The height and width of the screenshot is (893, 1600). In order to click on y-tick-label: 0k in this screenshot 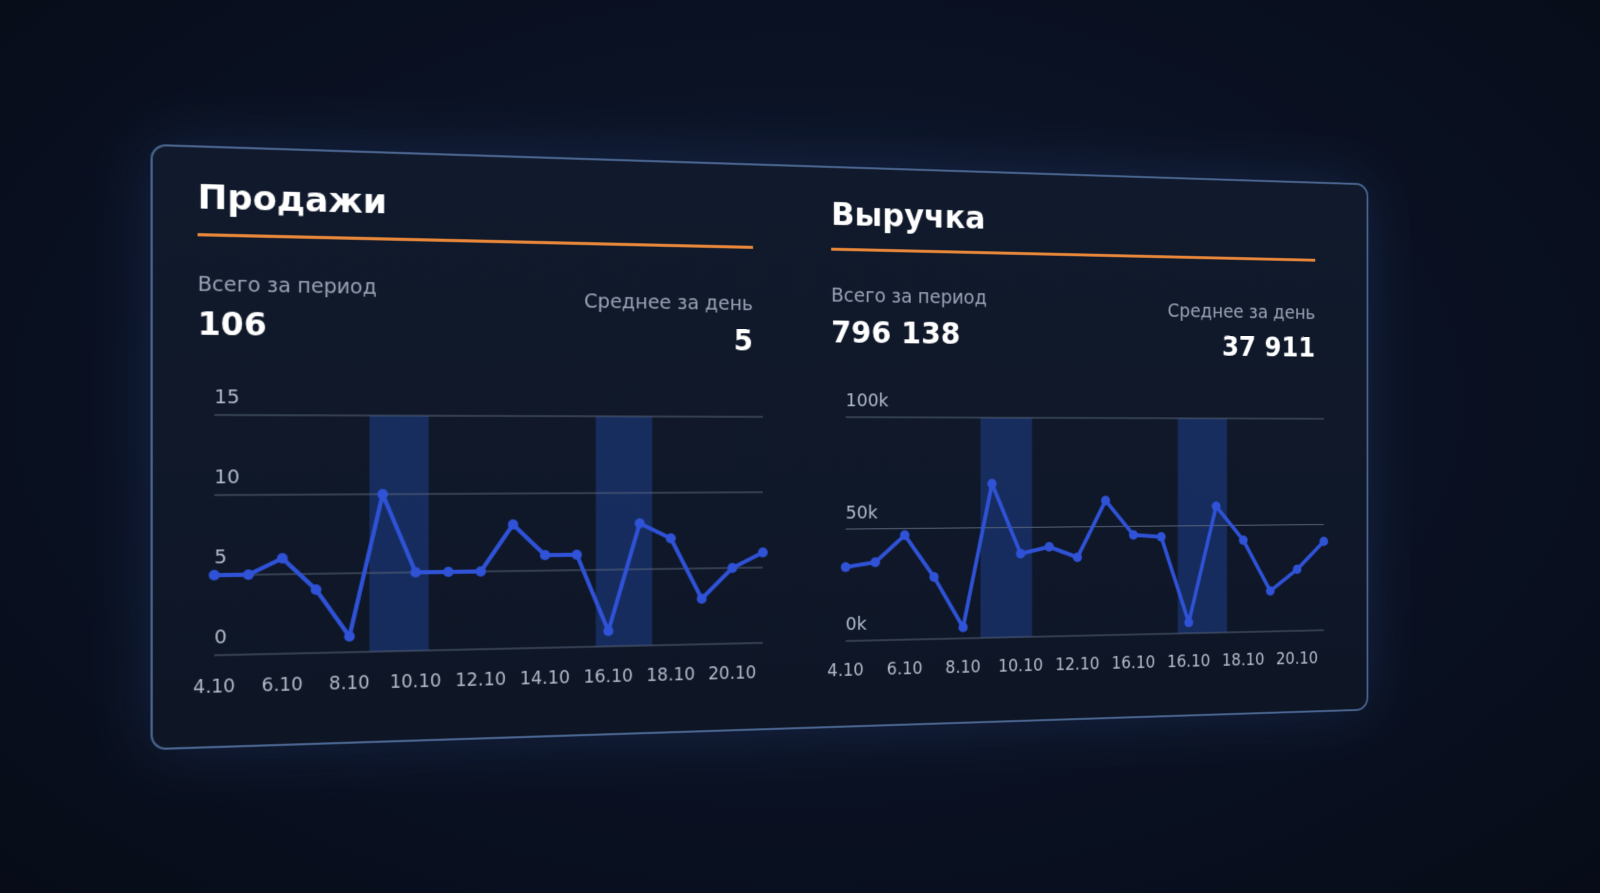, I will do `click(857, 625)`.